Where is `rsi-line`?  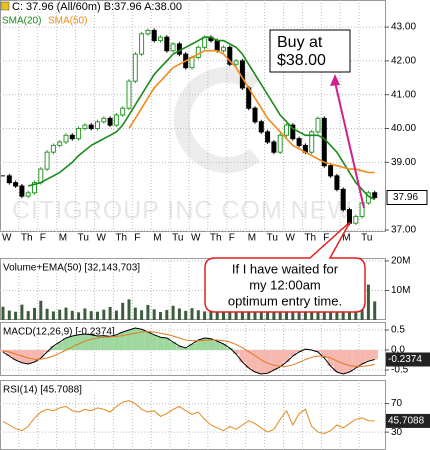
rsi-line is located at coordinates (188, 417).